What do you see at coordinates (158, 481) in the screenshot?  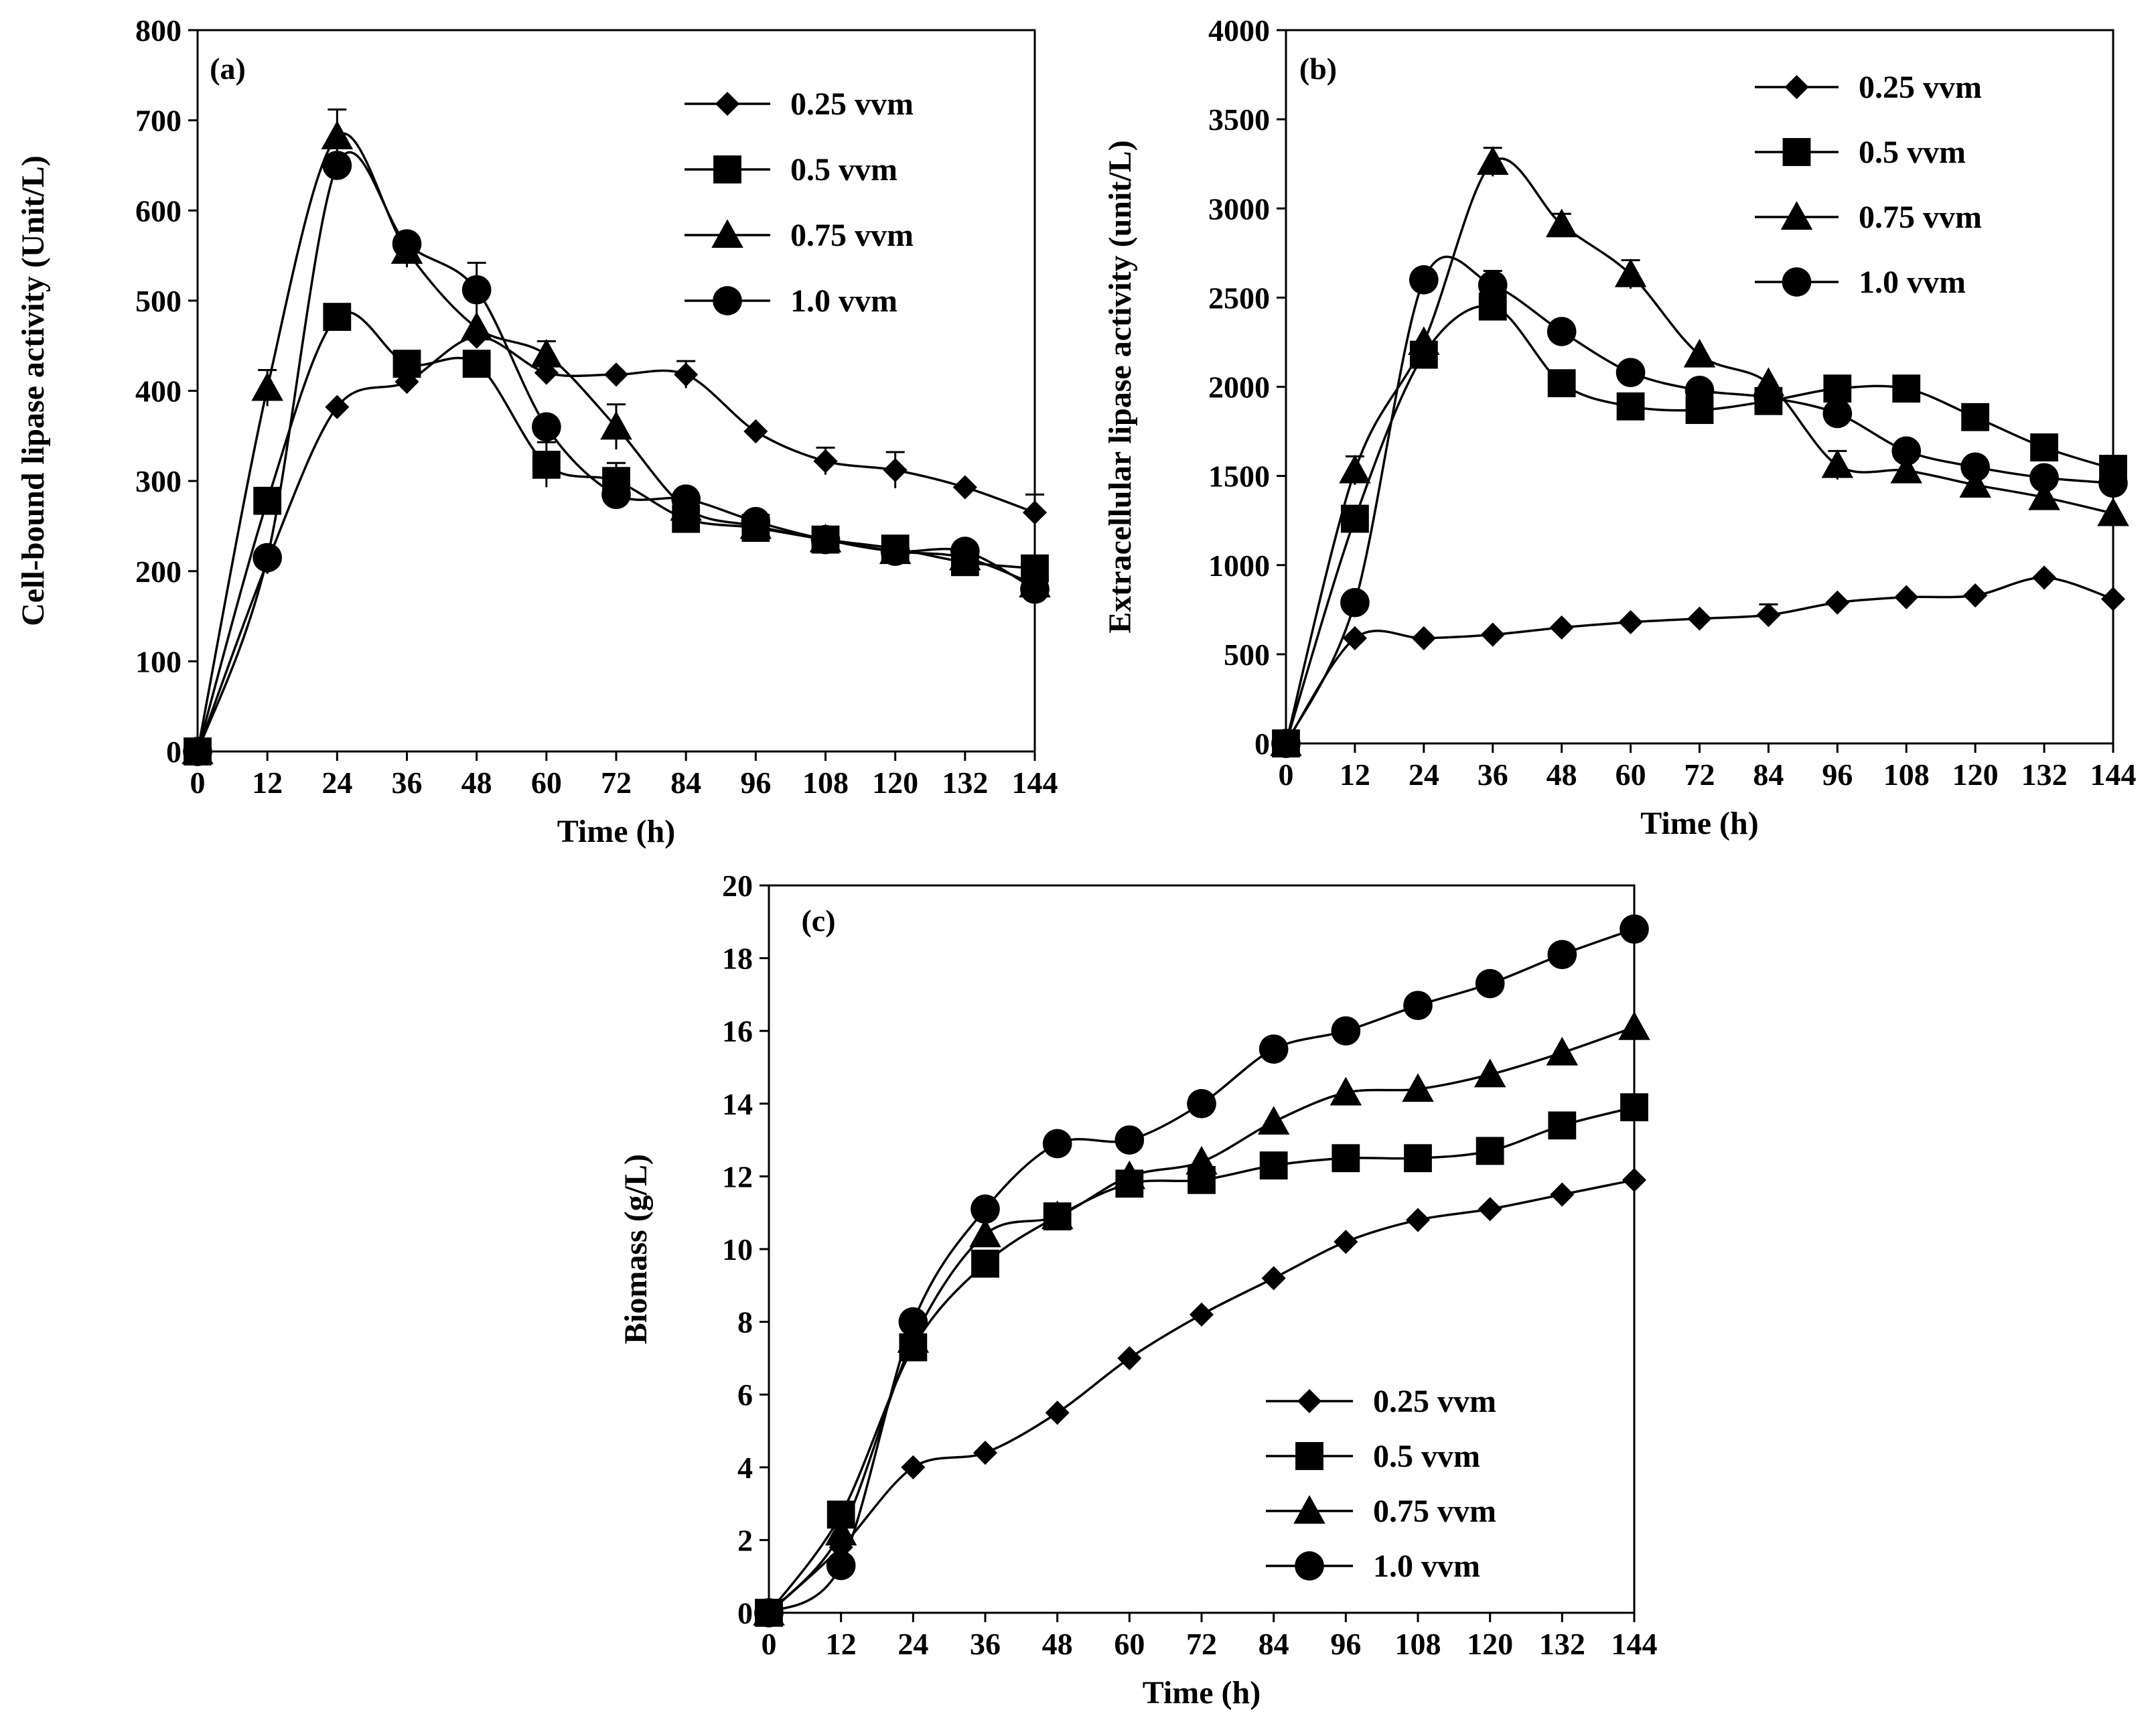 I see `y-tick-label: 300` at bounding box center [158, 481].